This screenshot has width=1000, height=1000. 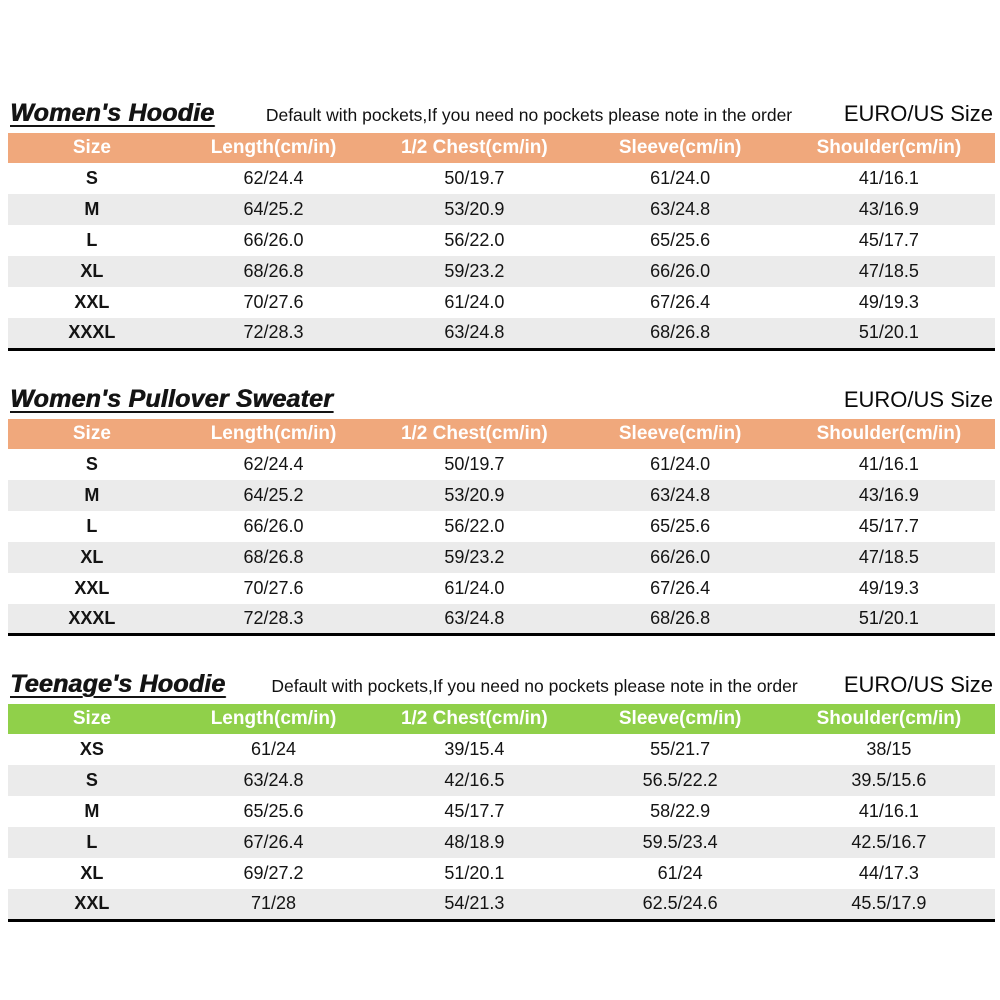 I want to click on table-row: XXL 71/28 54/21.3 62.5/24.6 45.5/17.9, so click(x=501, y=904).